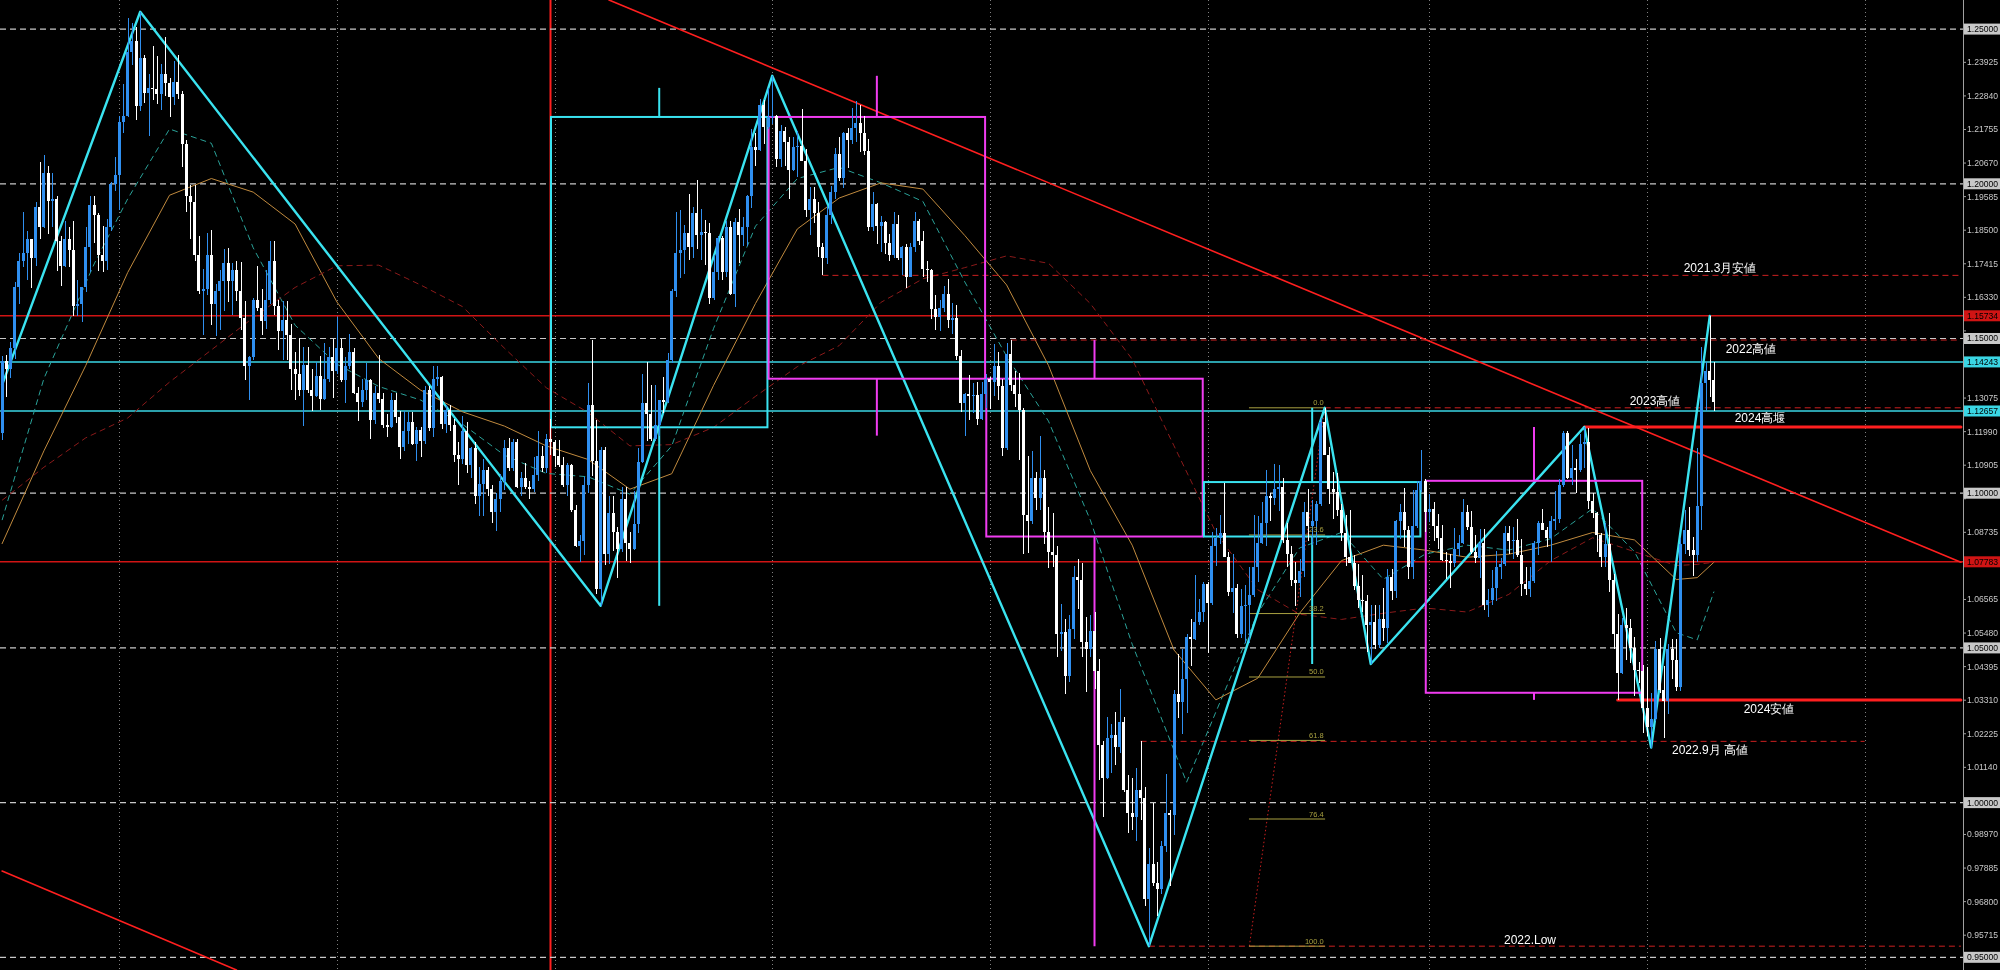 The width and height of the screenshot is (2000, 970). I want to click on ref-line-label: 1.10000, so click(1983, 493).